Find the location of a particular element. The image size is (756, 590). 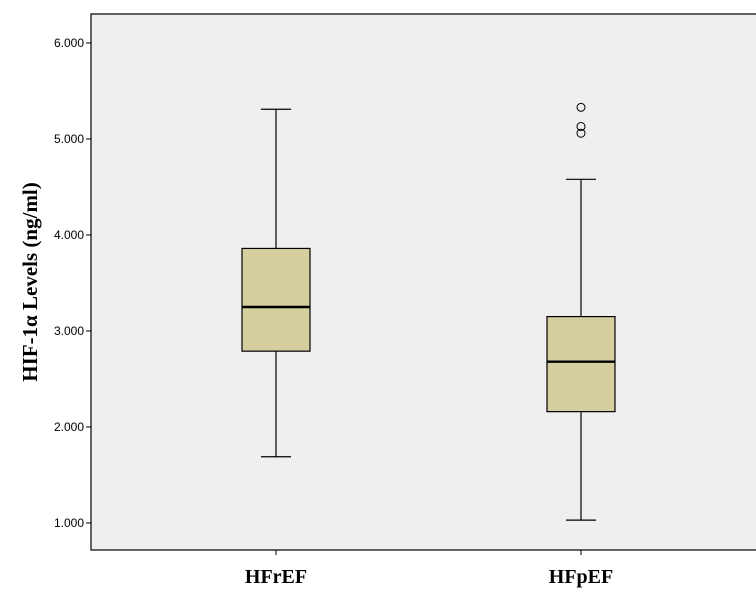

y-tick-label: 3.000 is located at coordinates (69, 331).